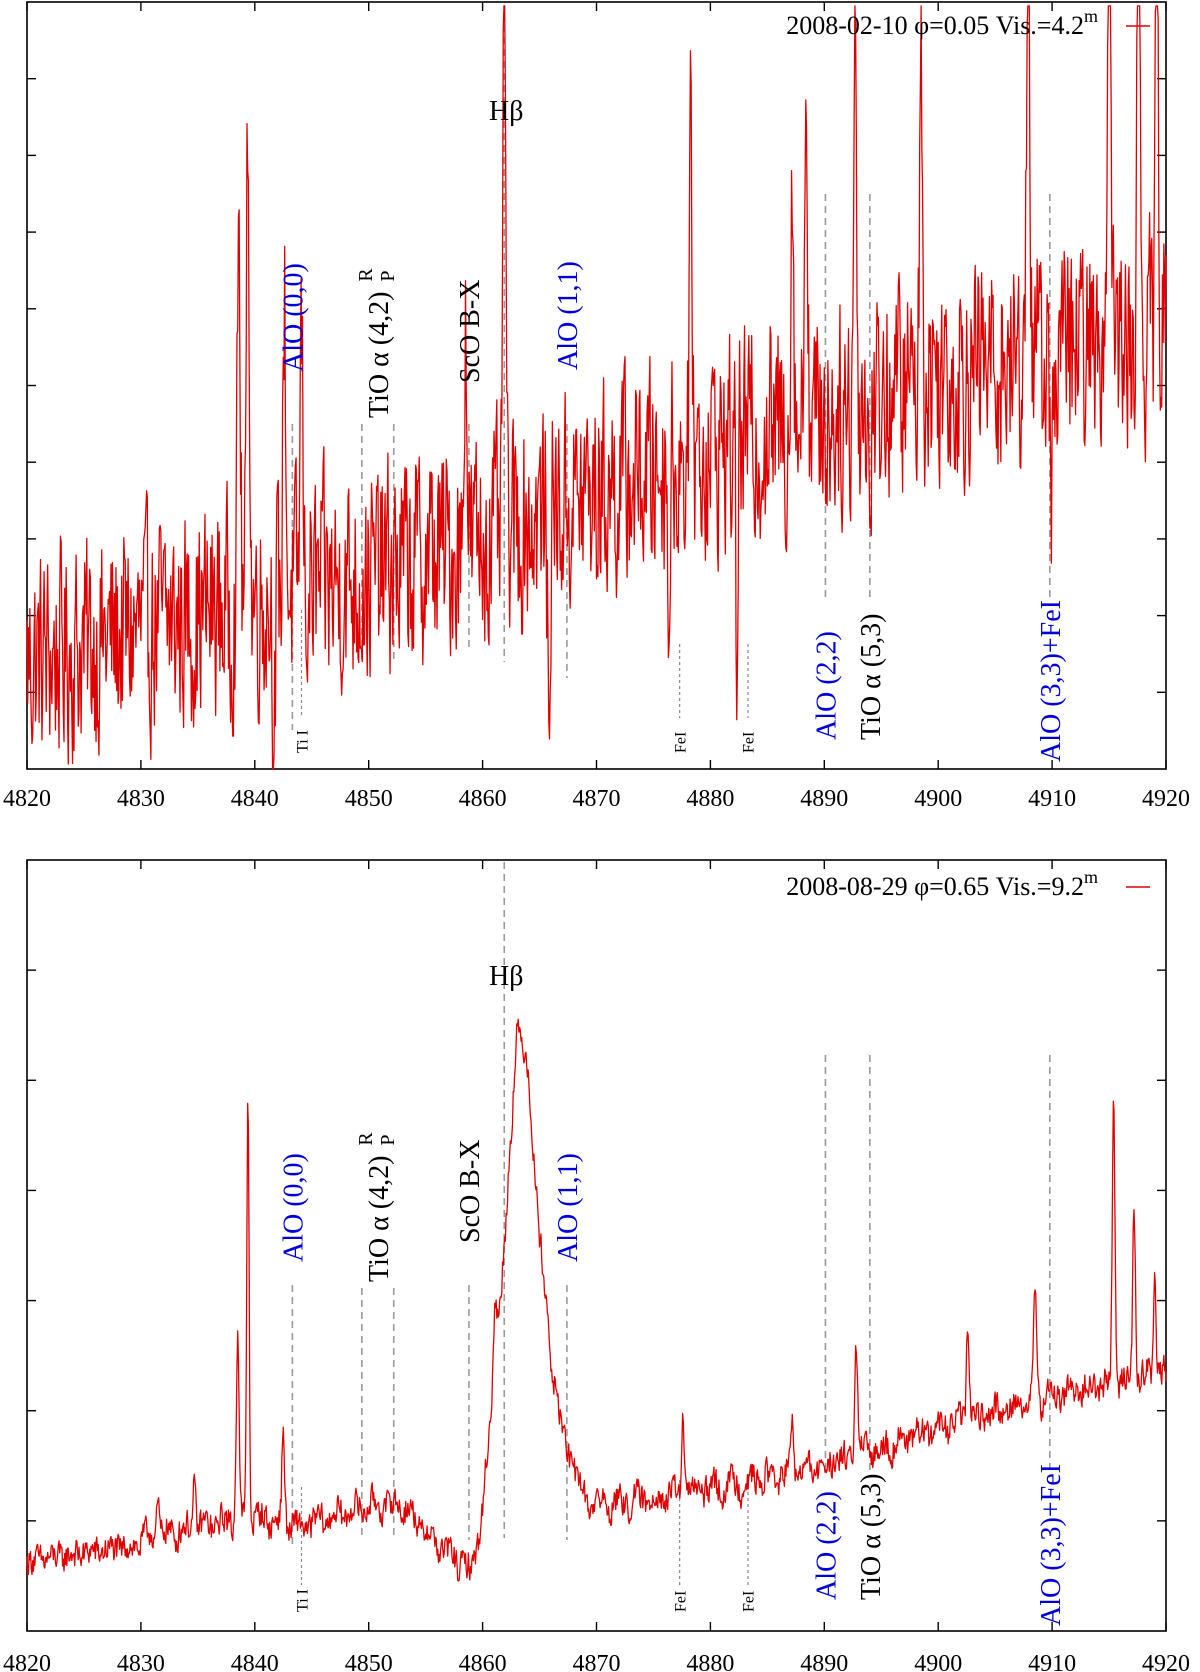  I want to click on legend-label: 2008-02-10 φ=0.05 Vis.=4.2m, so click(942, 23).